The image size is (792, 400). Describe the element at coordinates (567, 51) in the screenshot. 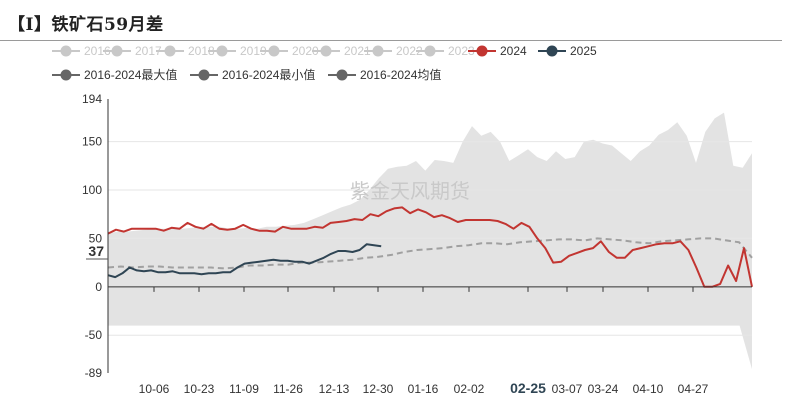

I see `legend-item-2025: 2025` at that location.